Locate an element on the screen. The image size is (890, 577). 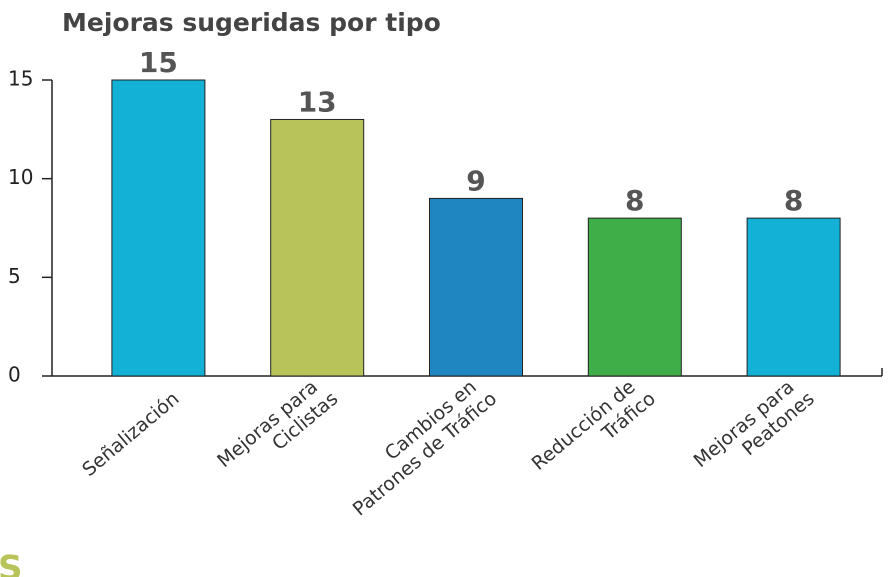
y-tick-label: 0 is located at coordinates (14, 375).